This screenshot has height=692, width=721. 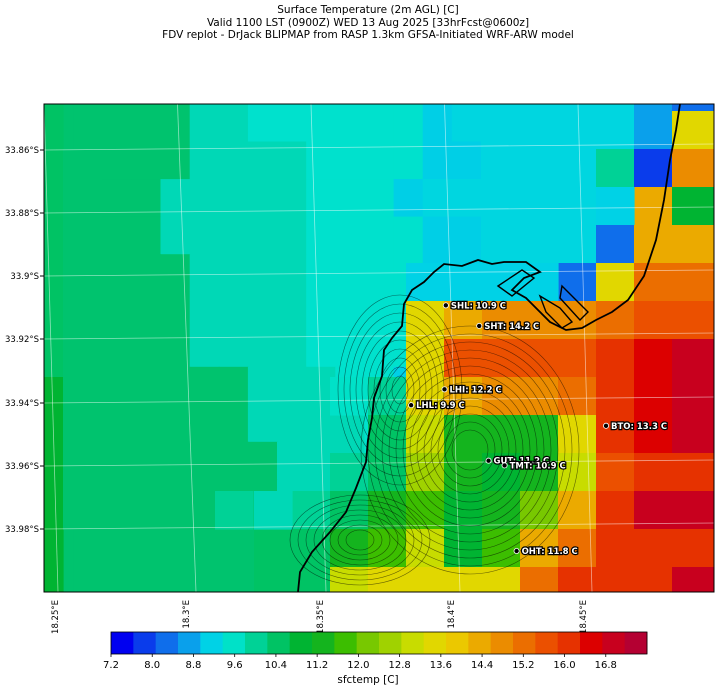 What do you see at coordinates (321, 617) in the screenshot?
I see `lon-tick-label: 18.35°E` at bounding box center [321, 617].